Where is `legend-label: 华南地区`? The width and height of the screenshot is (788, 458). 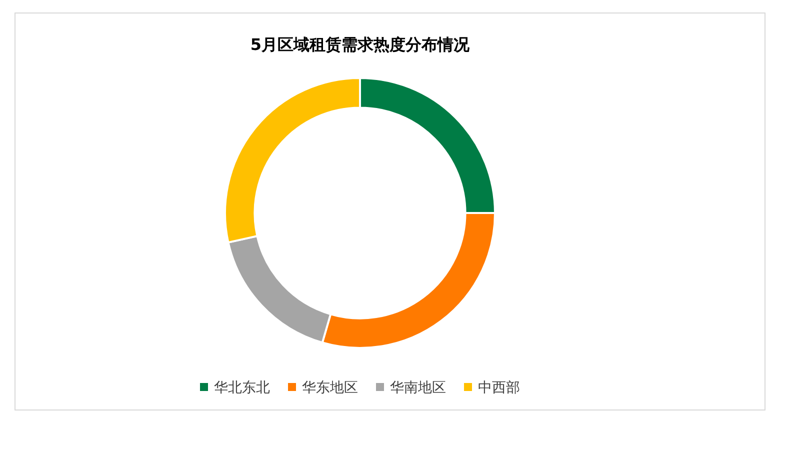 legend-label: 华南地区 is located at coordinates (418, 388).